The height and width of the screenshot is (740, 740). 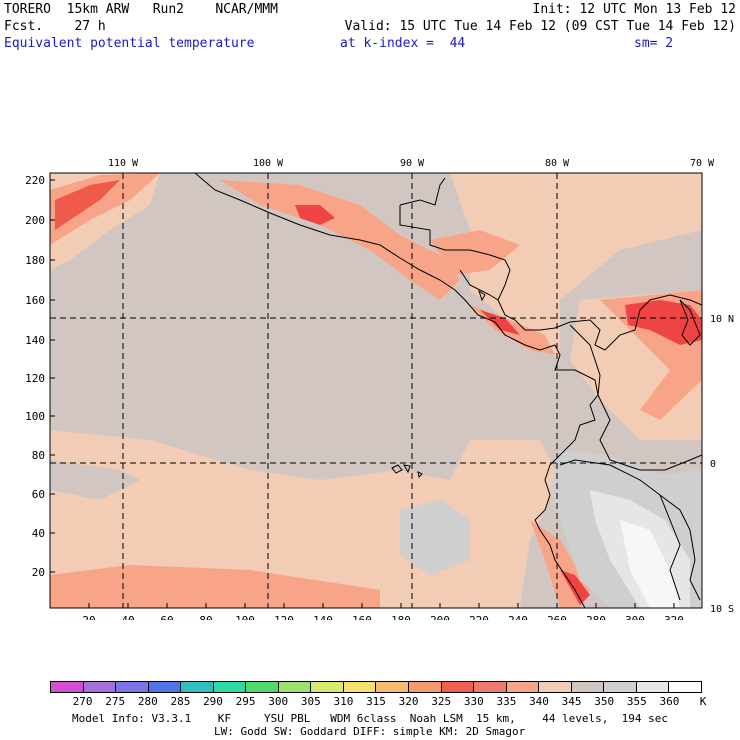 I want to click on x-tick-label: 180, so click(x=401, y=617).